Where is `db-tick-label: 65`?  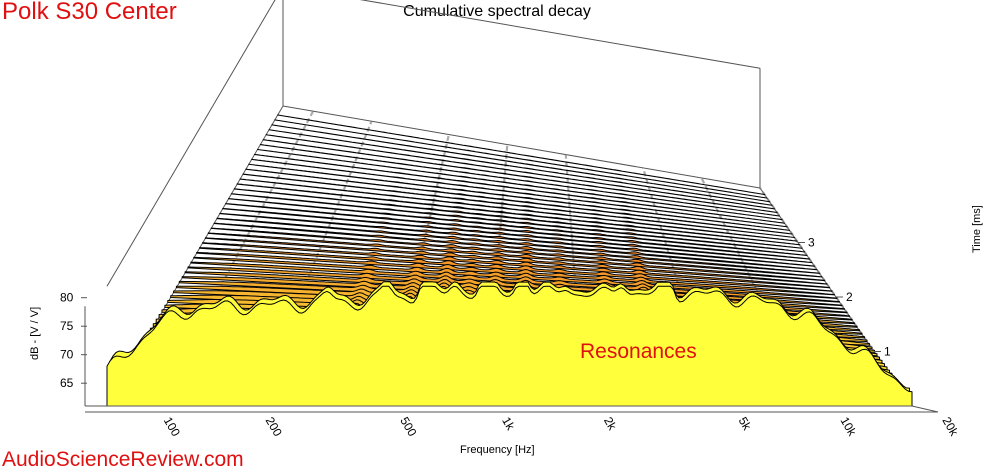 db-tick-label: 65 is located at coordinates (67, 383).